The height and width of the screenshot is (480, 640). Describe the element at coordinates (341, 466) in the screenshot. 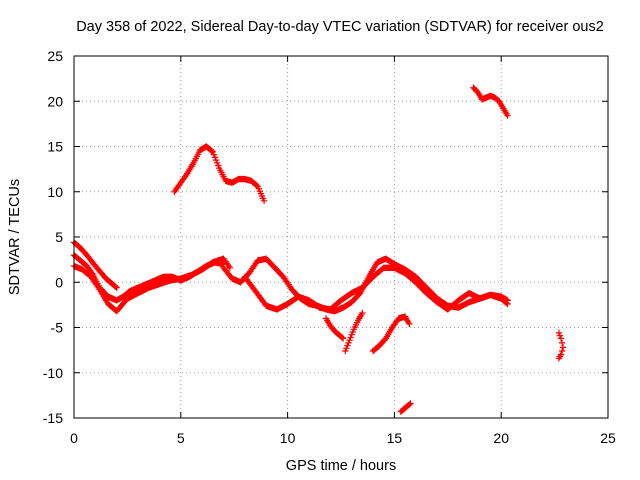

I see `x-axis-label: GPS time / hours` at that location.